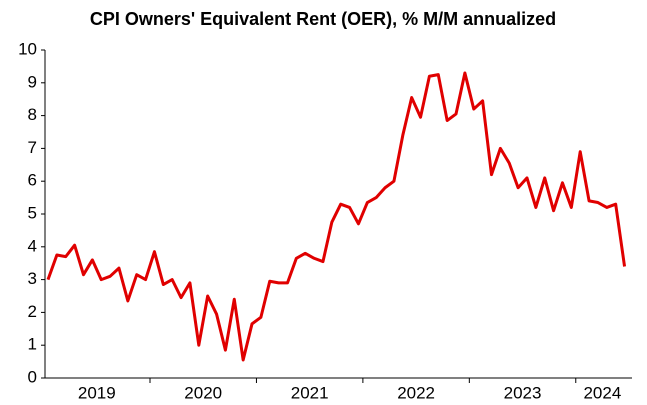  Describe the element at coordinates (203, 392) in the screenshot. I see `x-tick-label: 2020` at that location.